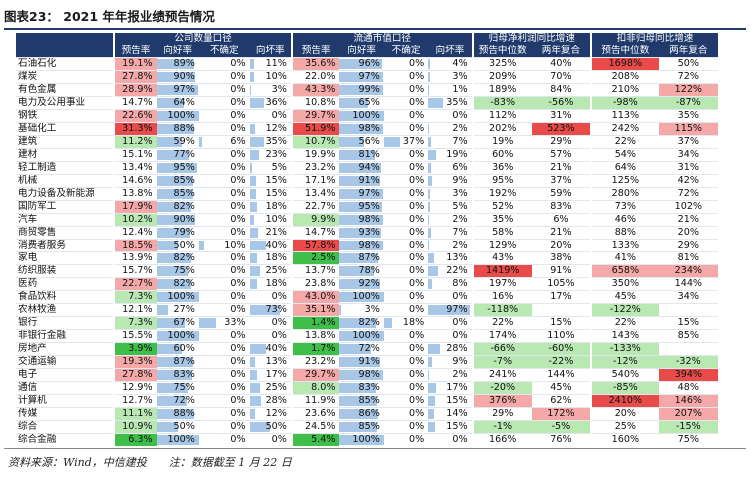 The height and width of the screenshot is (478, 750). Describe the element at coordinates (503, 245) in the screenshot. I see `cell-value: 129%` at that location.